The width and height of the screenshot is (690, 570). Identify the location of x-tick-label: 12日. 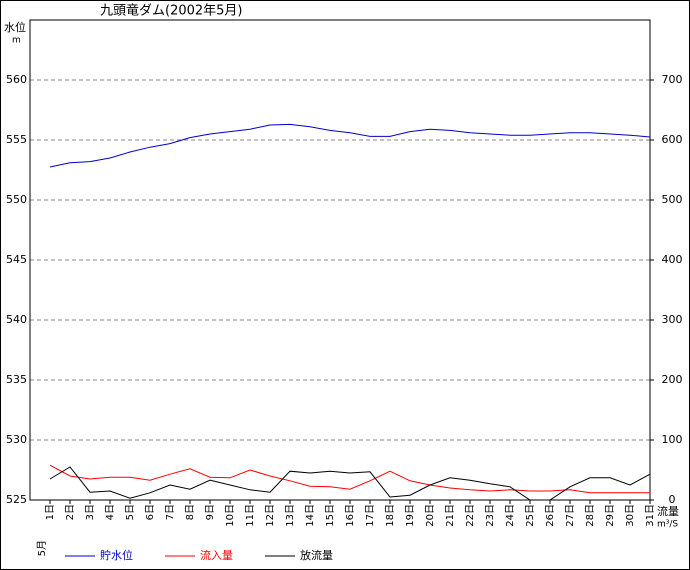
(270, 515).